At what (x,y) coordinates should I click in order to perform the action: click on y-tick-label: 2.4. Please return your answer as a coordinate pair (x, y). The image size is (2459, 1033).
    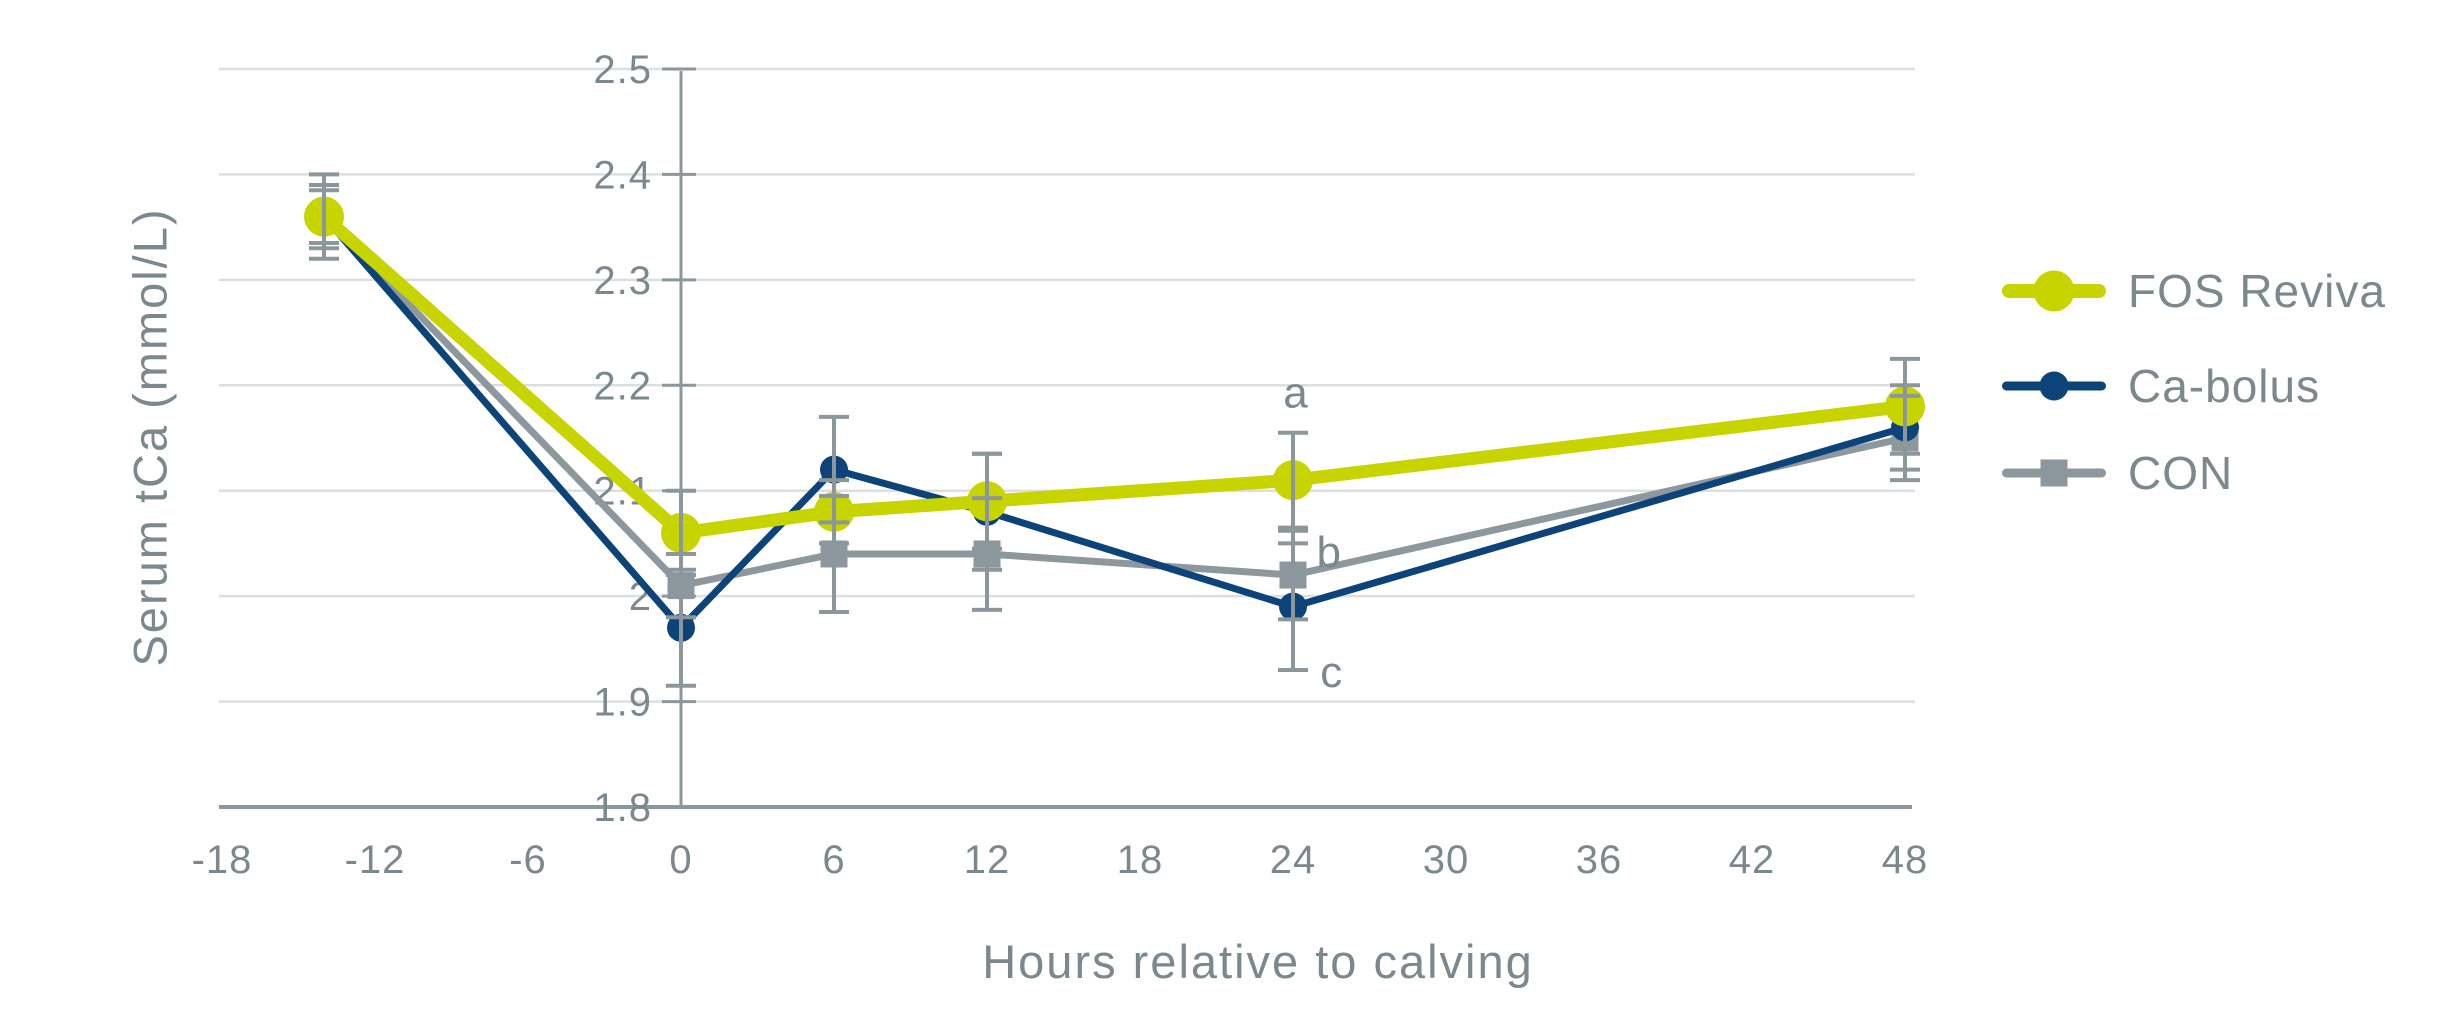
    Looking at the image, I should click on (622, 175).